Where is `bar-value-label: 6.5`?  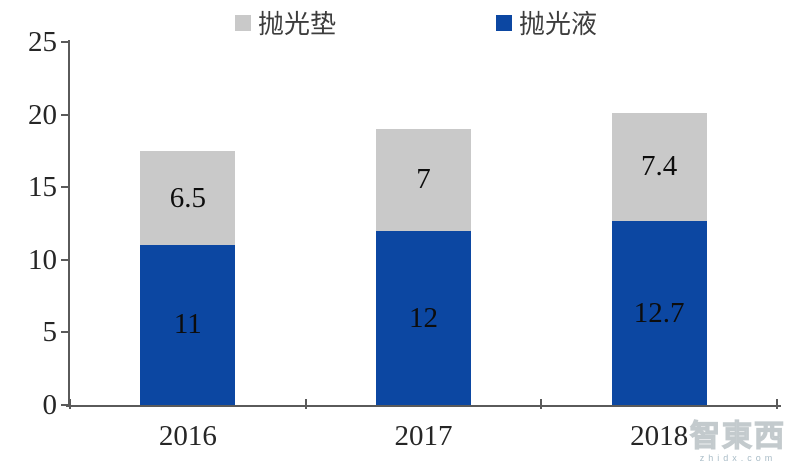 bar-value-label: 6.5 is located at coordinates (187, 197).